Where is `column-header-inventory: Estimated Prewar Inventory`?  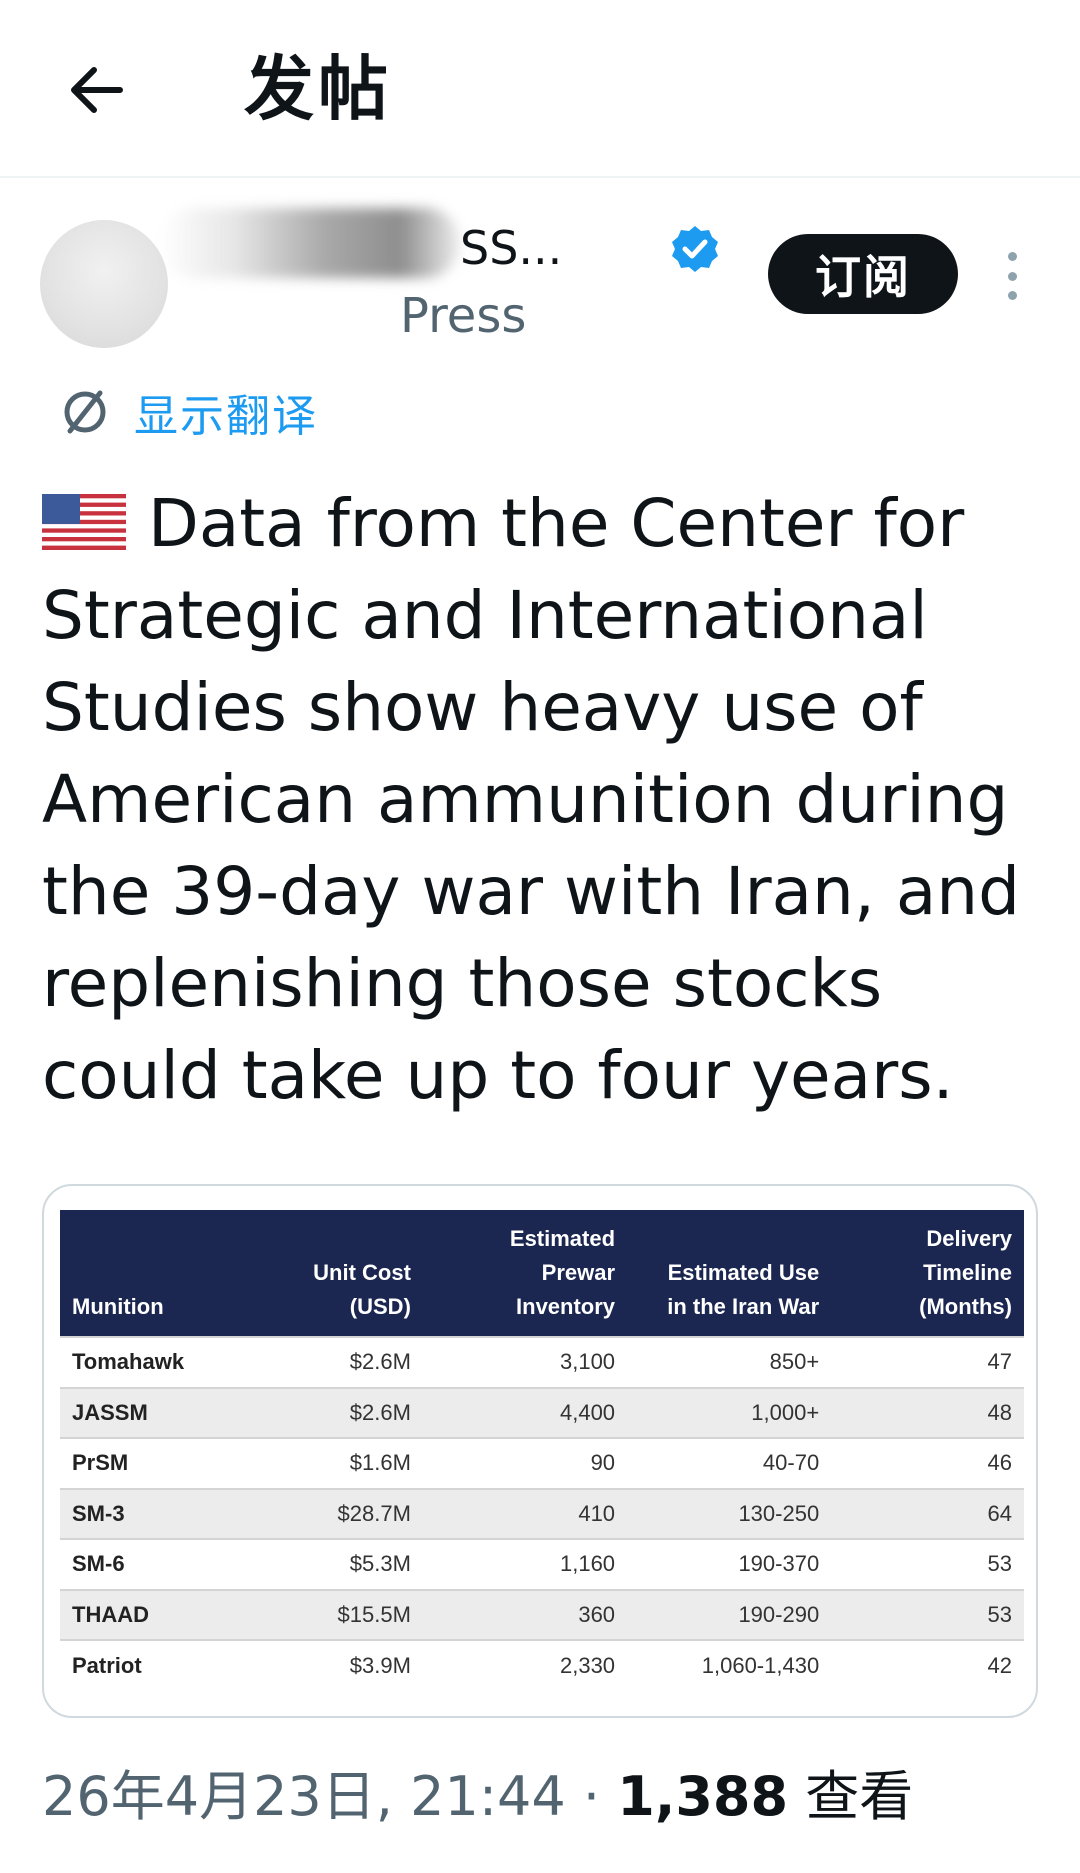 column-header-inventory: Estimated Prewar Inventory is located at coordinates (562, 1272).